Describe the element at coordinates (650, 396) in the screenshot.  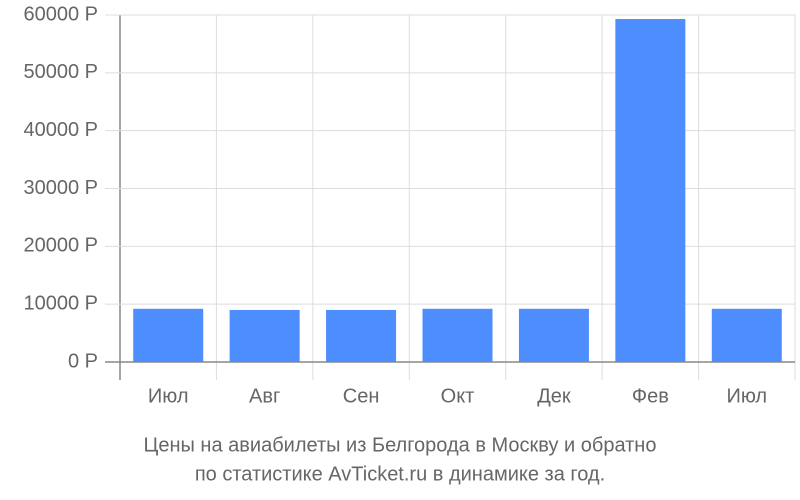
I see `x-tick-label: Фев` at that location.